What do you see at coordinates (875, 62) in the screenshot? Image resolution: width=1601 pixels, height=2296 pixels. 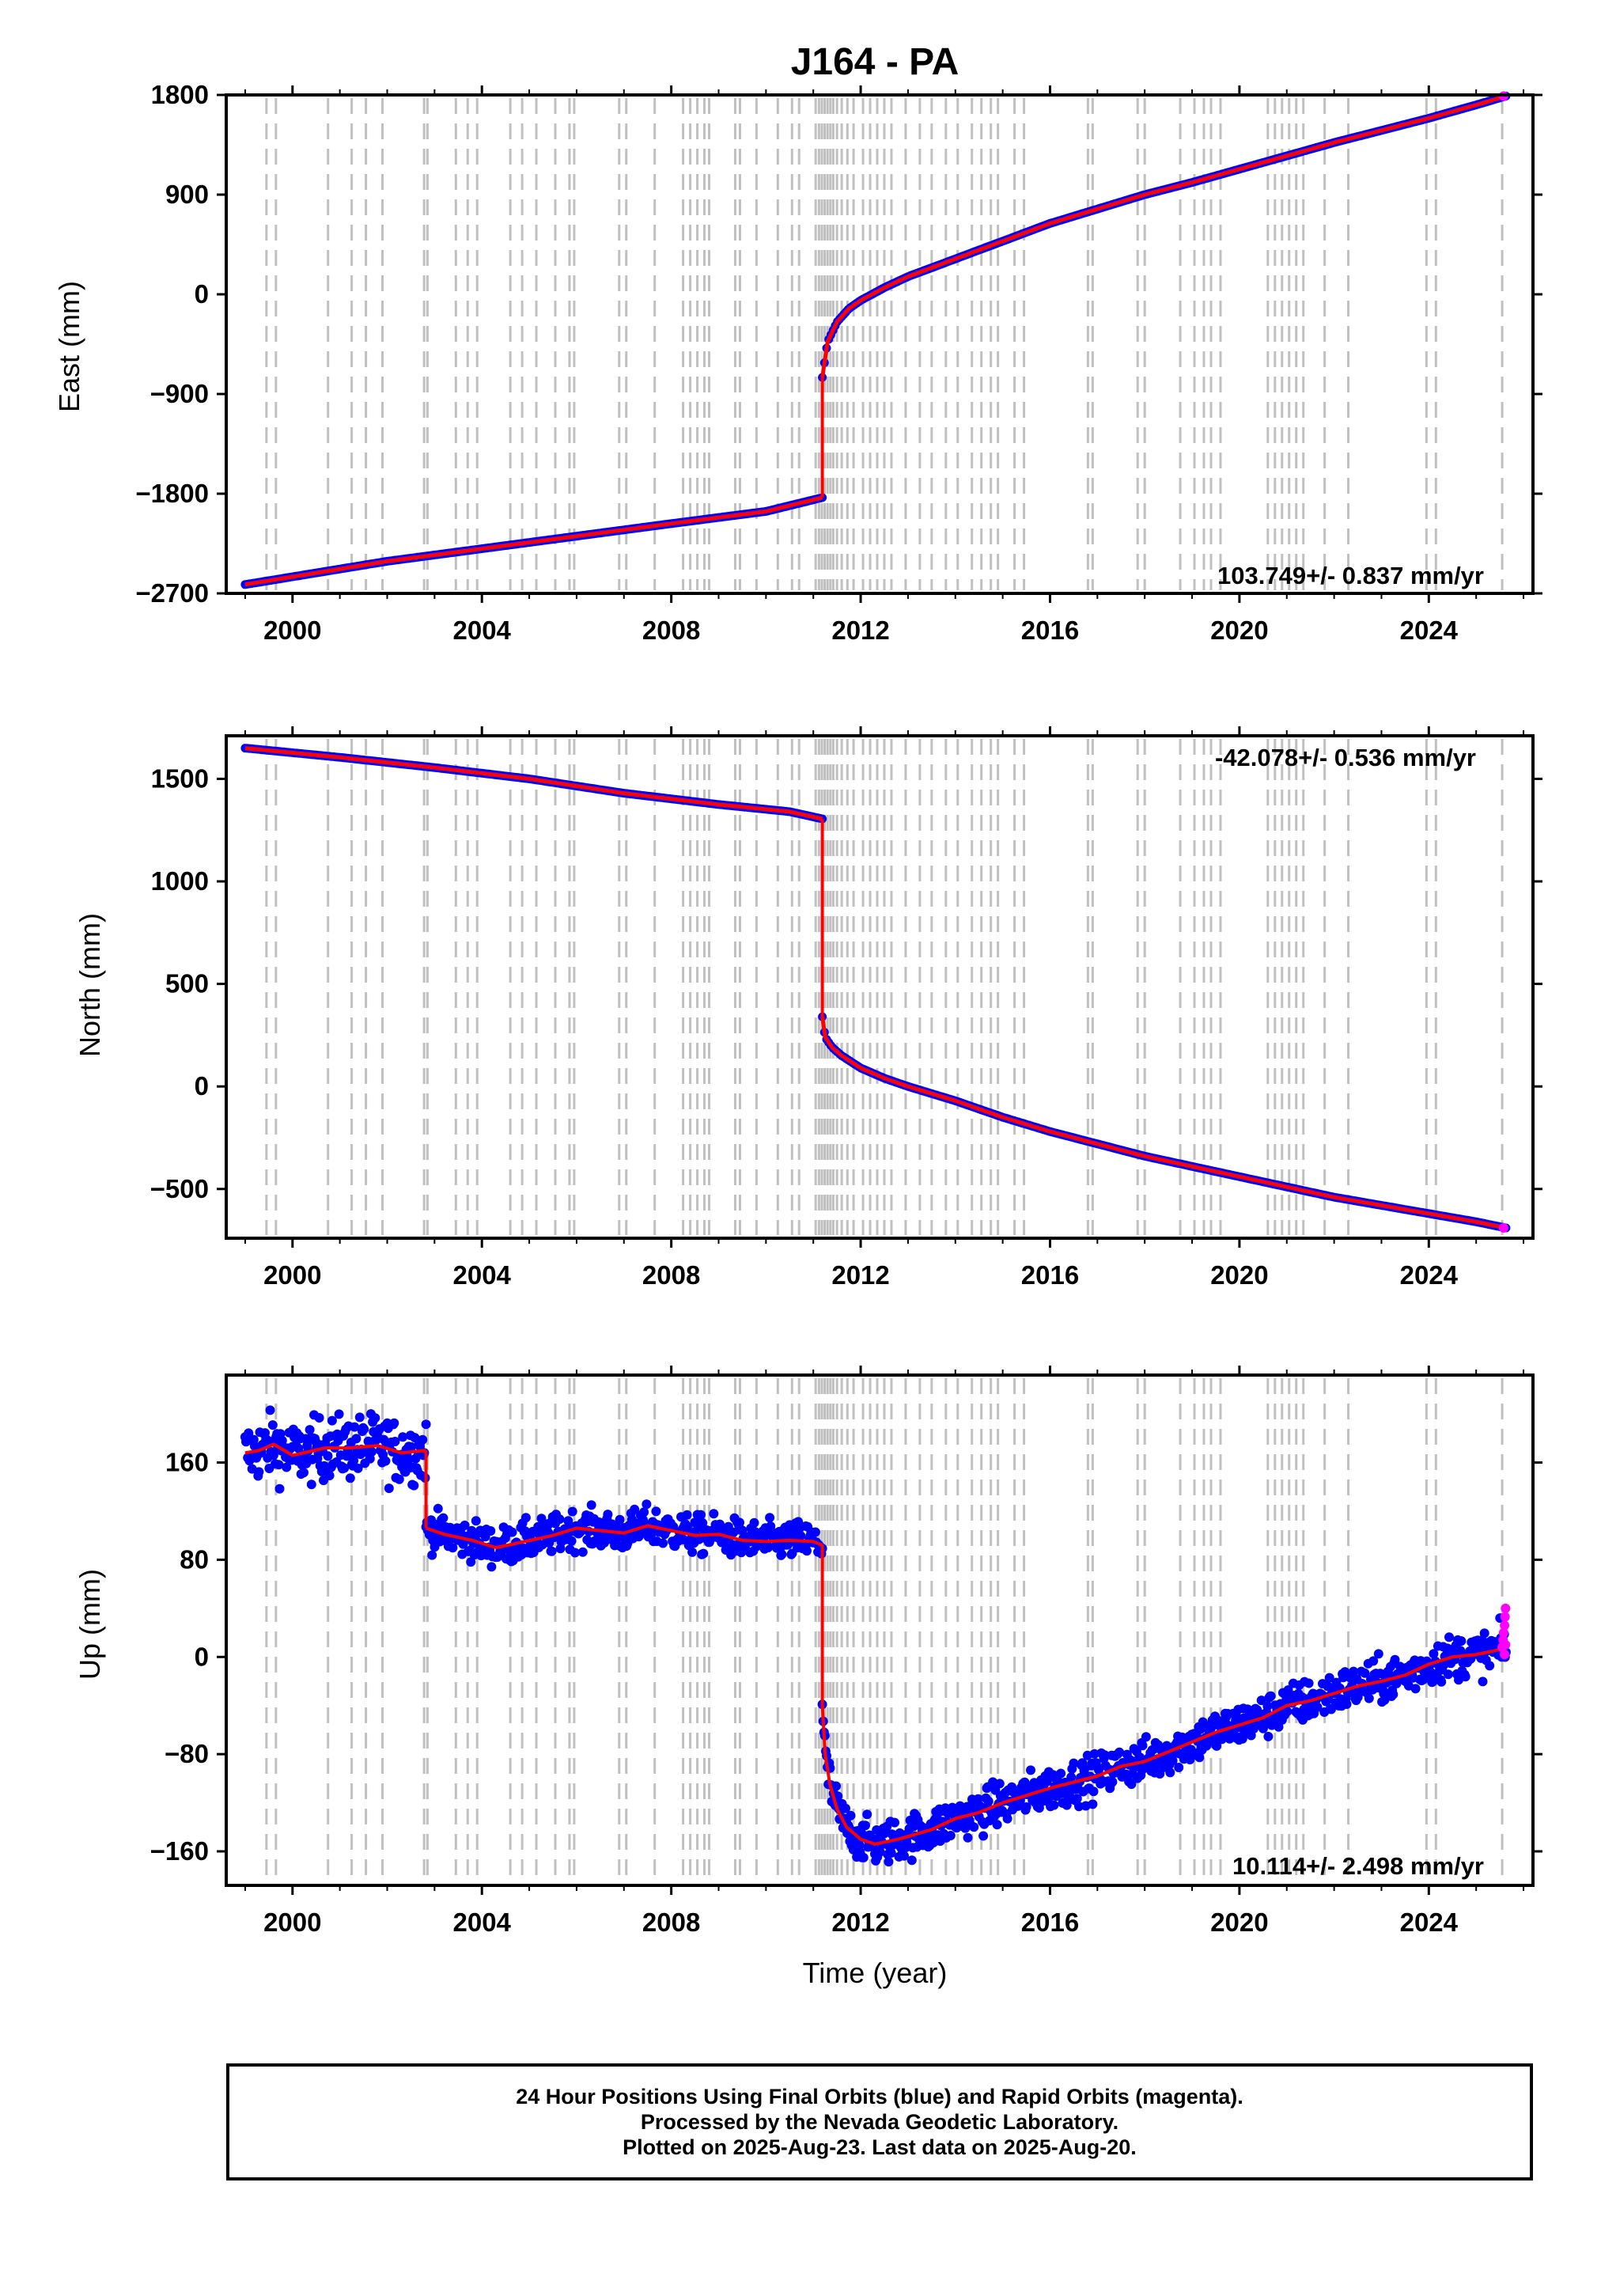 I see `chart-title: J164 - PA` at bounding box center [875, 62].